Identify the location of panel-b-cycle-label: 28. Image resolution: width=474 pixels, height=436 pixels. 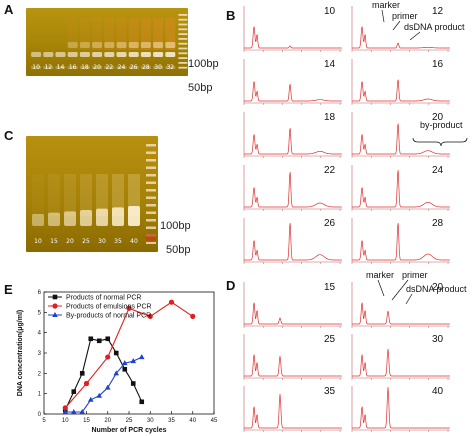
(438, 223).